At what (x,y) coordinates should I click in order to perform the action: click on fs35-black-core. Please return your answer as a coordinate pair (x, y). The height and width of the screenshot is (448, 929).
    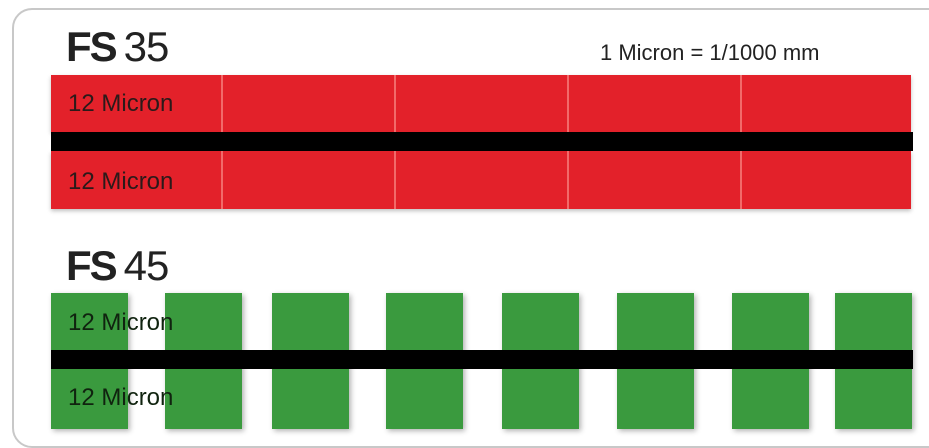
    Looking at the image, I should click on (482, 141).